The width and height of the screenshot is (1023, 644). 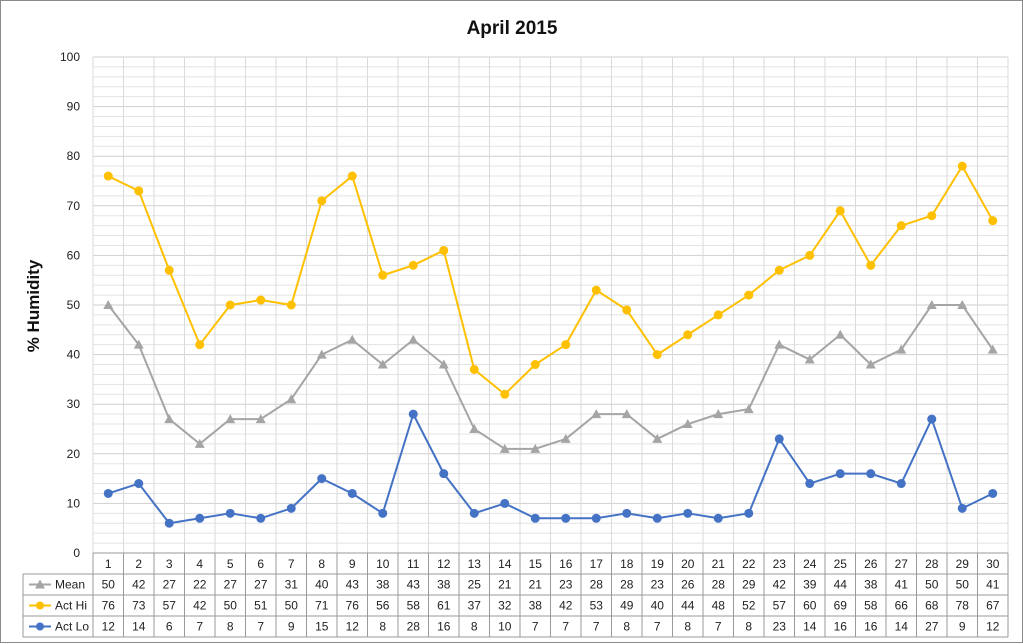 I want to click on data-label: 66, so click(x=902, y=606).